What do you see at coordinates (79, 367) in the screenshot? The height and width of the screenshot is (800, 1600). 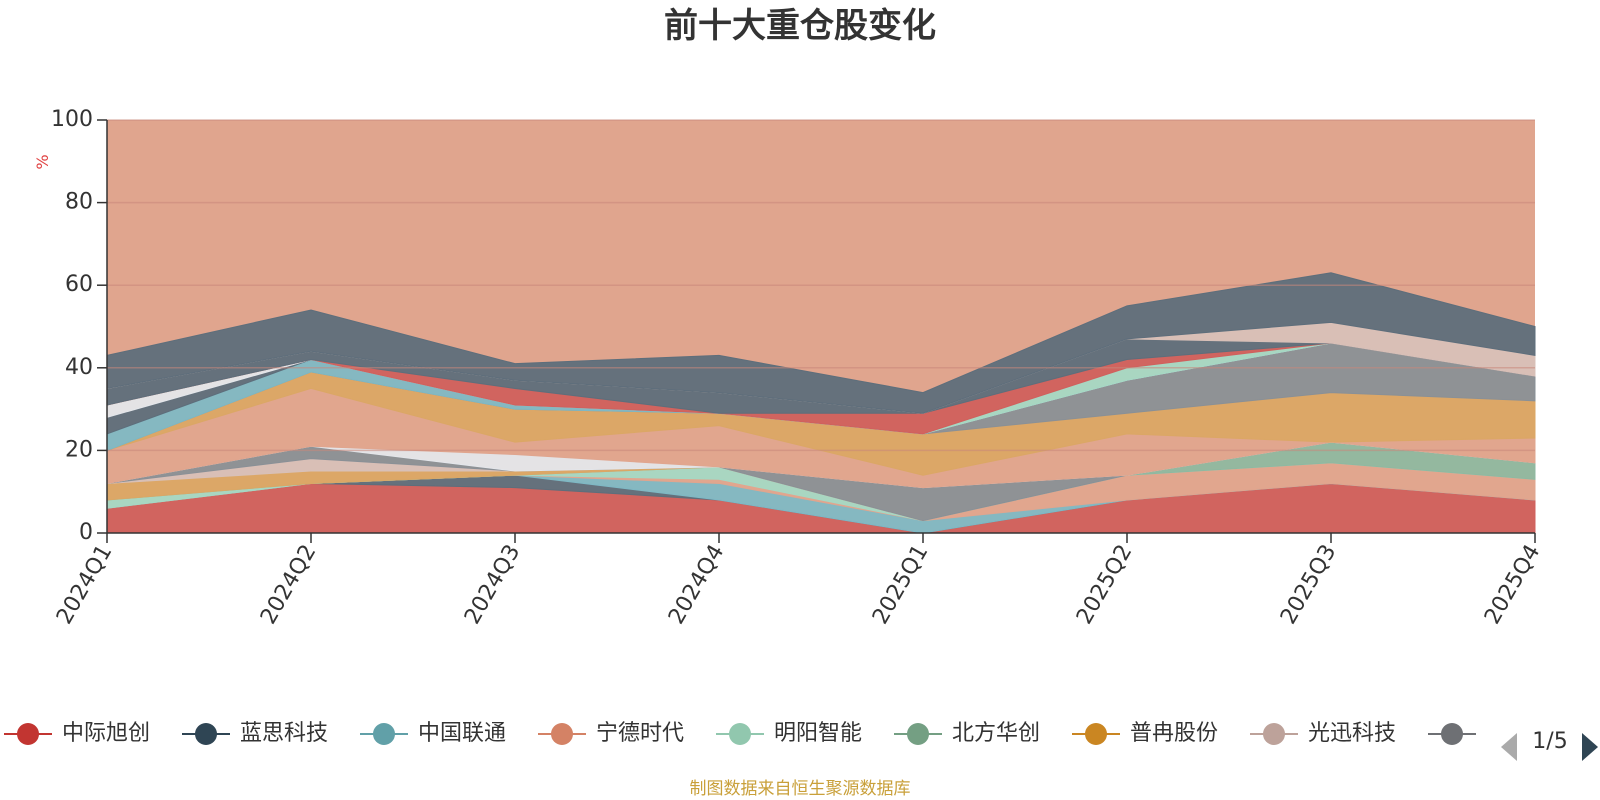 I see `y-tick-label: 40` at bounding box center [79, 367].